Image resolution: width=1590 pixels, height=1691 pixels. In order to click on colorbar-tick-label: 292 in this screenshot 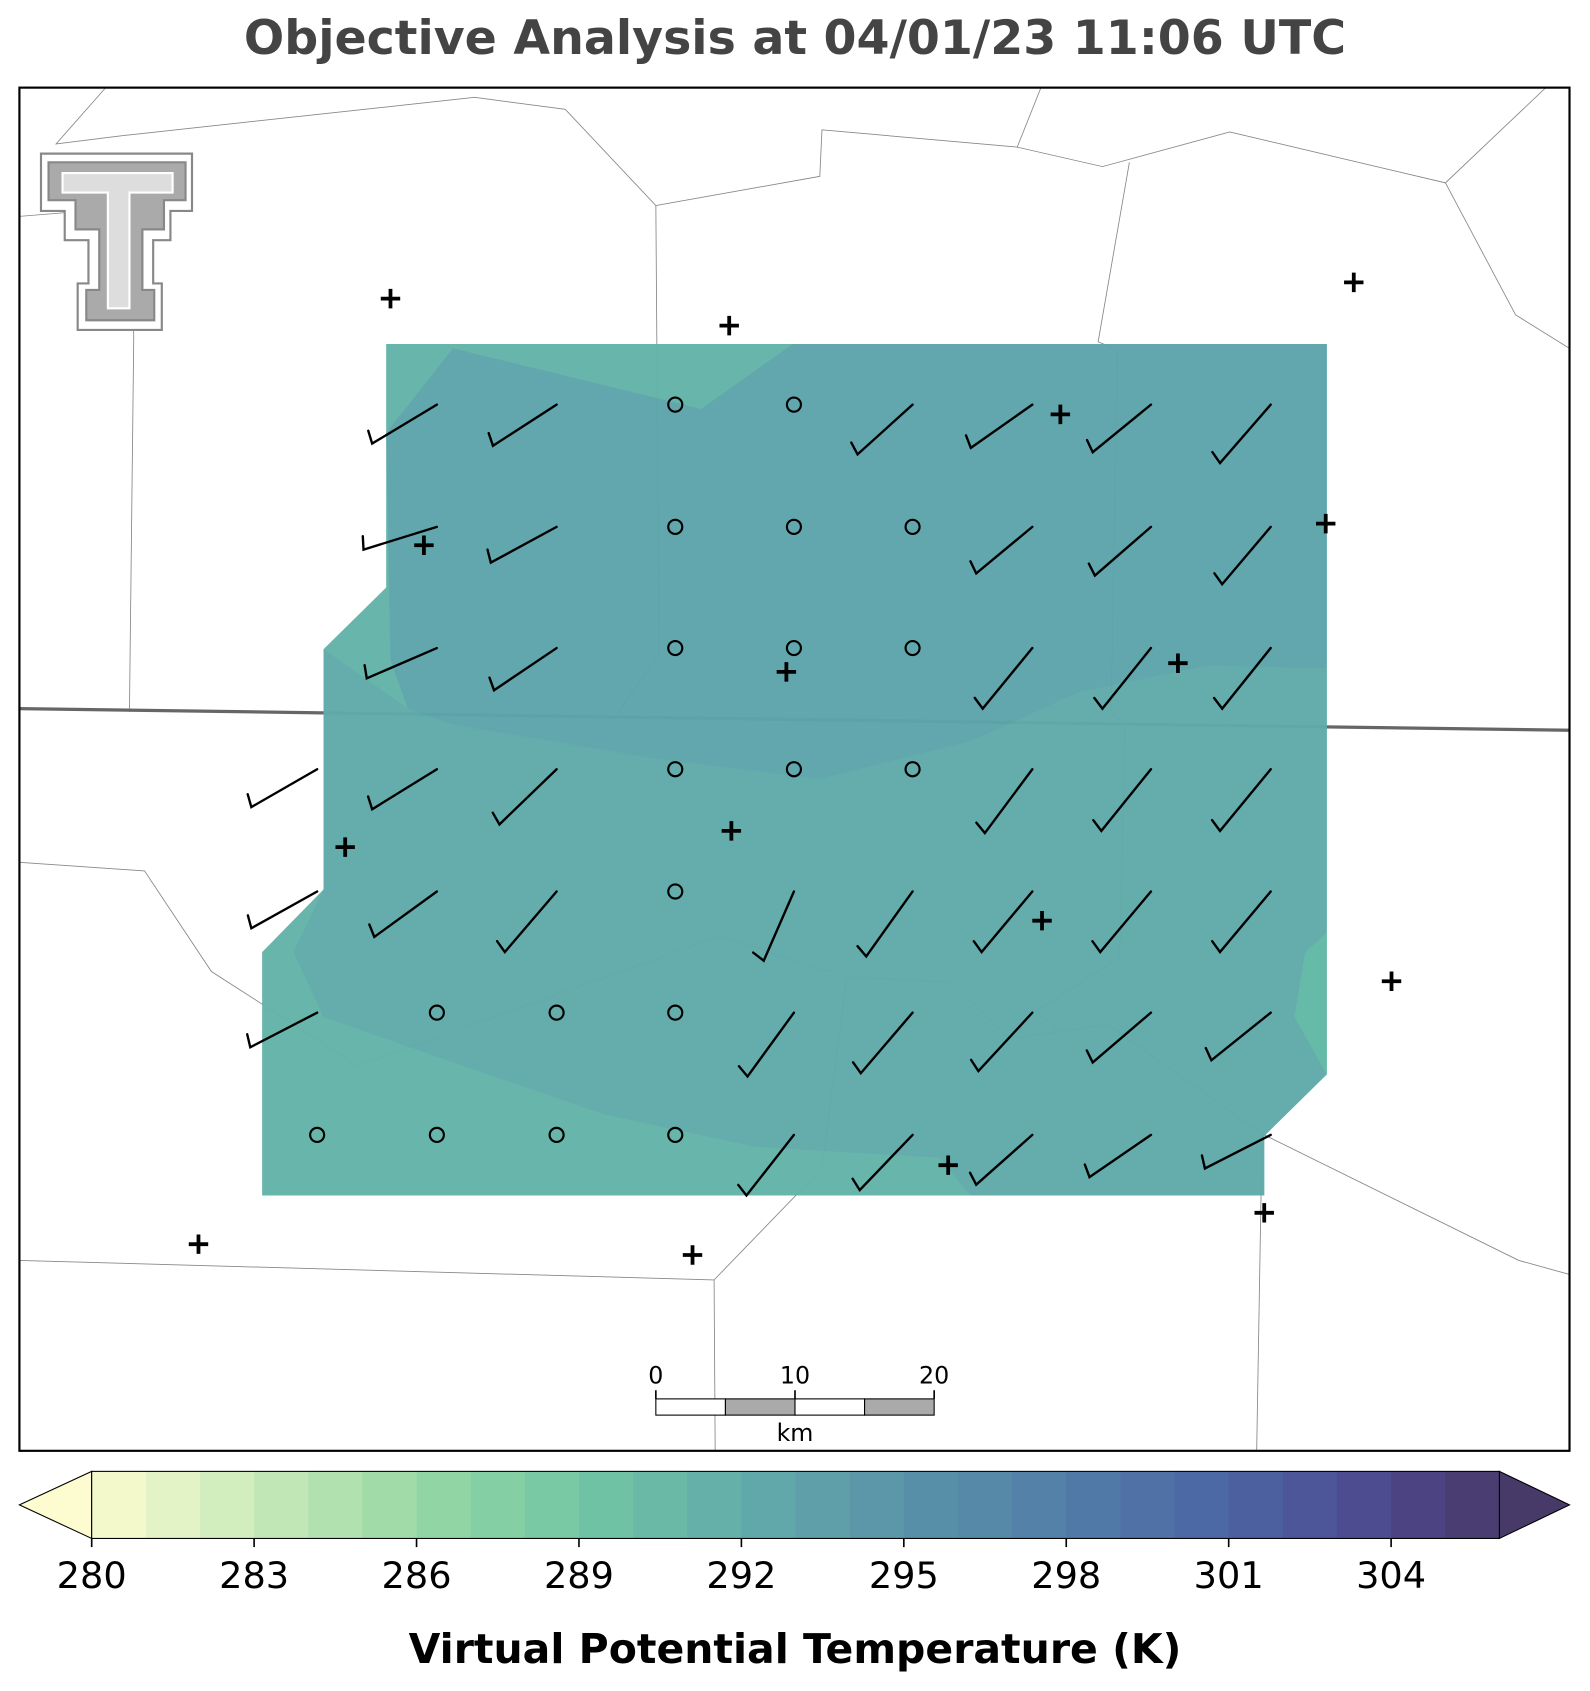, I will do `click(741, 1575)`.